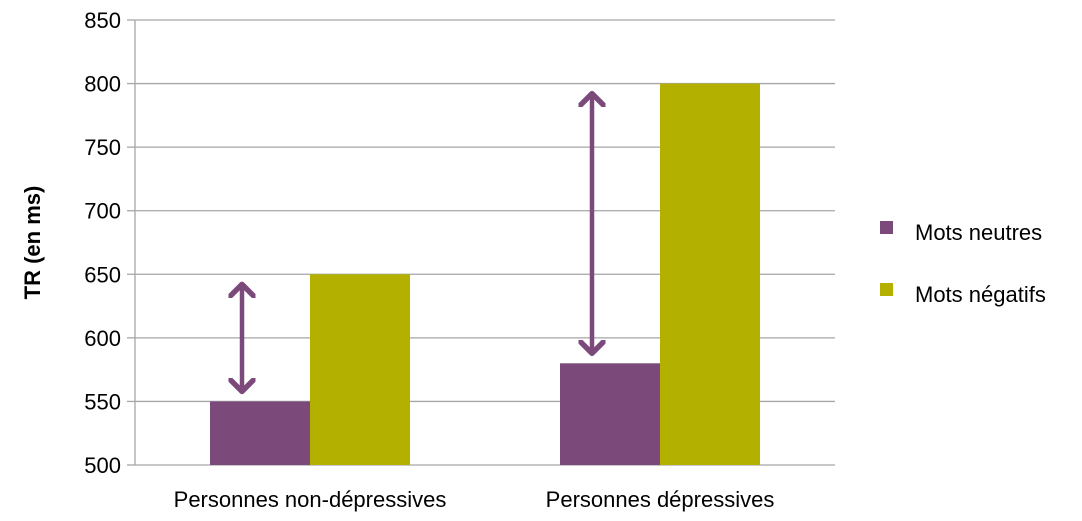 The height and width of the screenshot is (521, 1082). What do you see at coordinates (102, 274) in the screenshot?
I see `y-tick-label: 650` at bounding box center [102, 274].